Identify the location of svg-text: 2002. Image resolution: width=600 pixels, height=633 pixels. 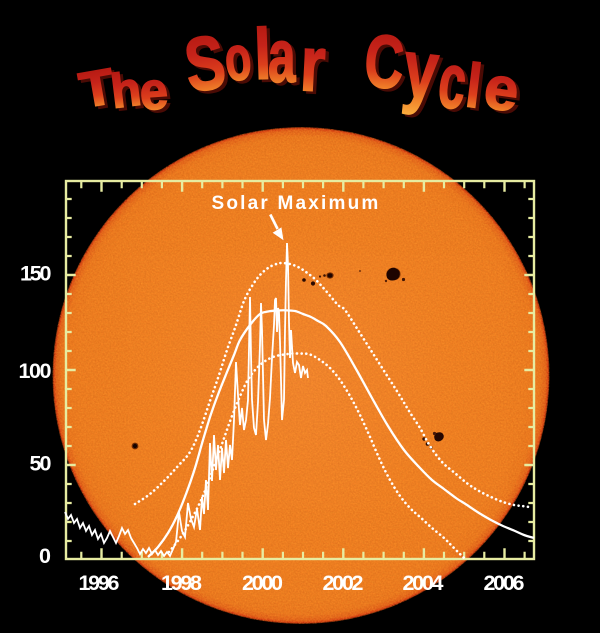
(343, 583).